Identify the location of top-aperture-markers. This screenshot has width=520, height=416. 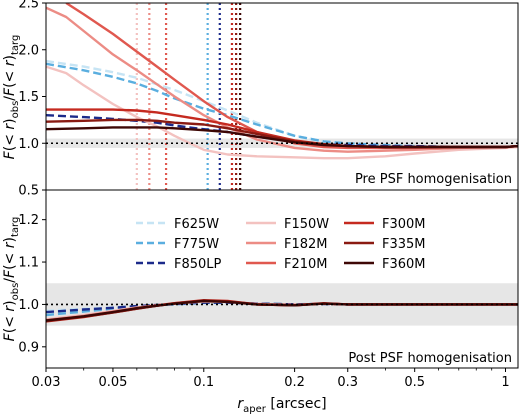
(188, 96).